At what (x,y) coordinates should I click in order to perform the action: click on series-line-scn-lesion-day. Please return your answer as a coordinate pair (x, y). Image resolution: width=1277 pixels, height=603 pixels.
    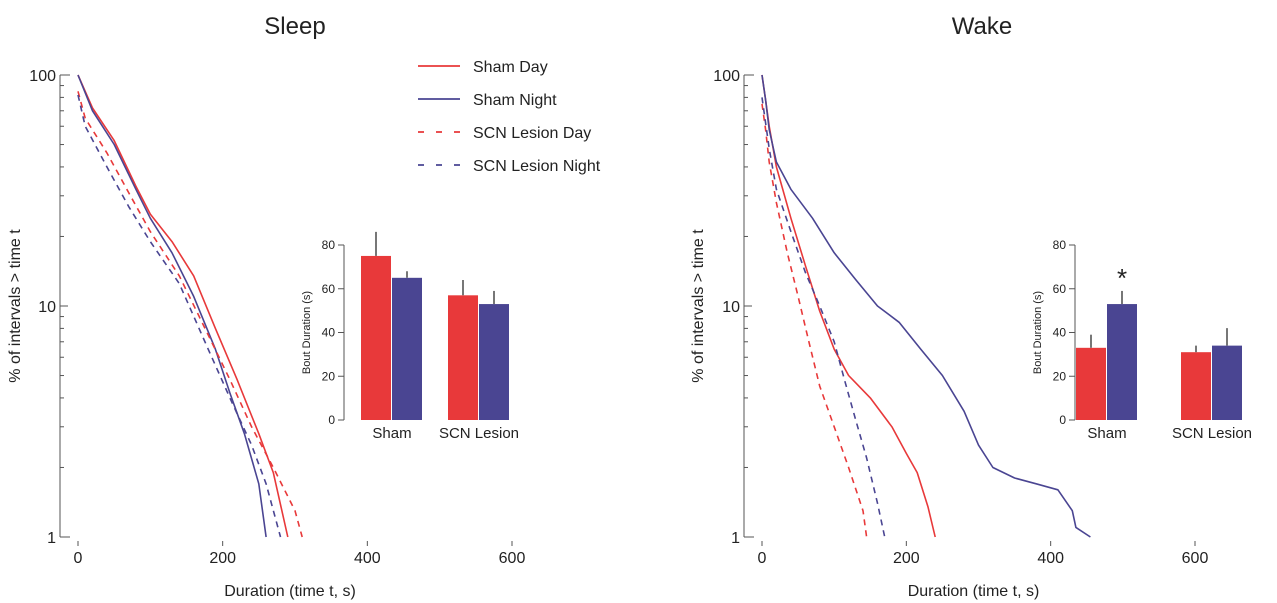
    Looking at the image, I should click on (190, 314).